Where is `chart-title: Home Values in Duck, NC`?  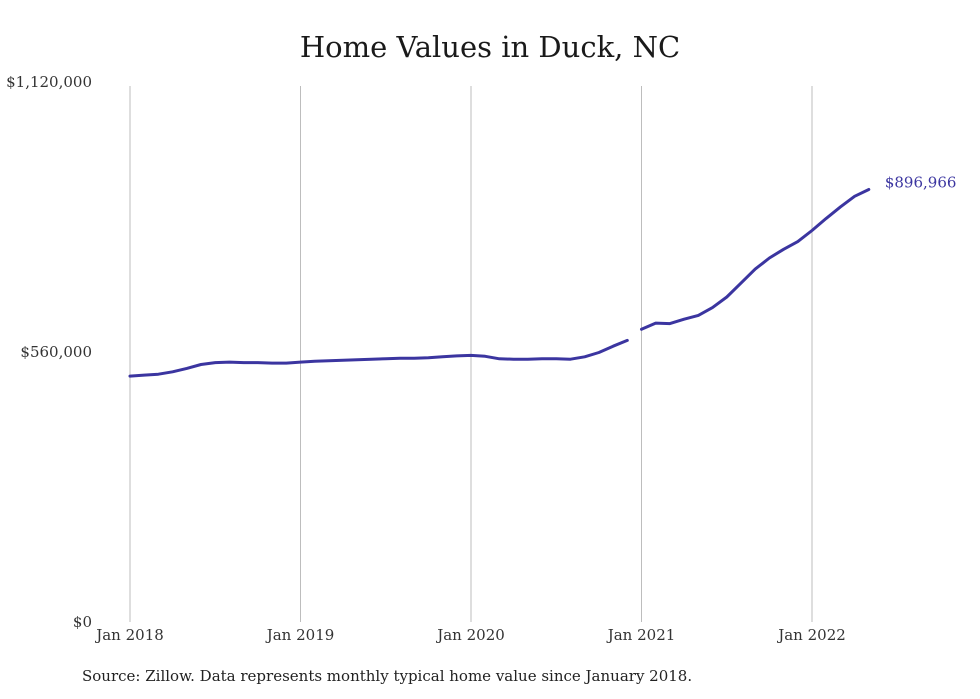
chart-title: Home Values in Duck, NC is located at coordinates (490, 47).